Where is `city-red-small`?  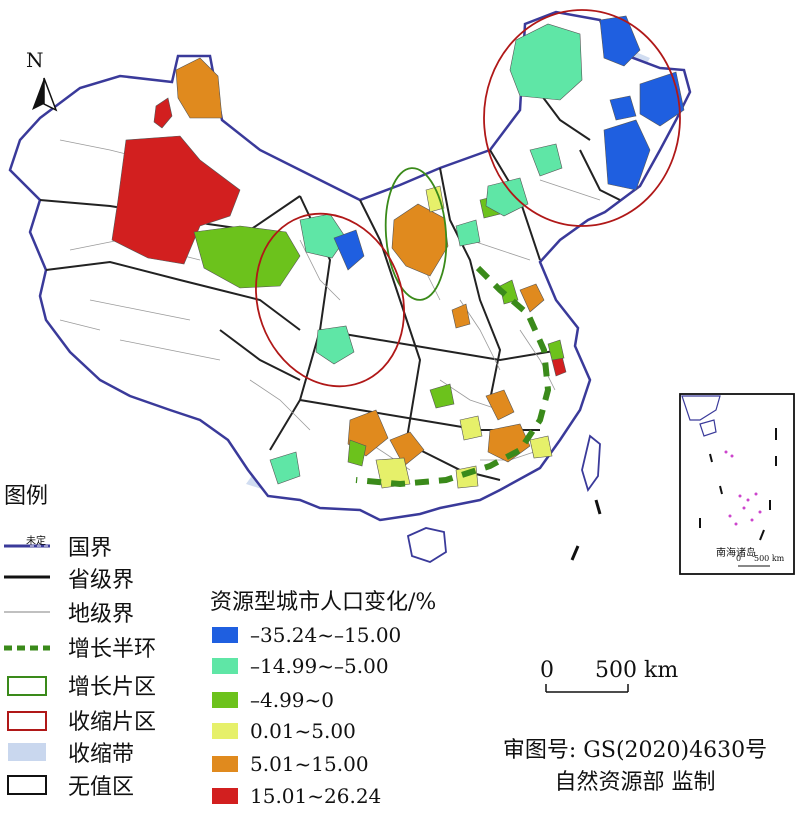 city-red-small is located at coordinates (163, 113).